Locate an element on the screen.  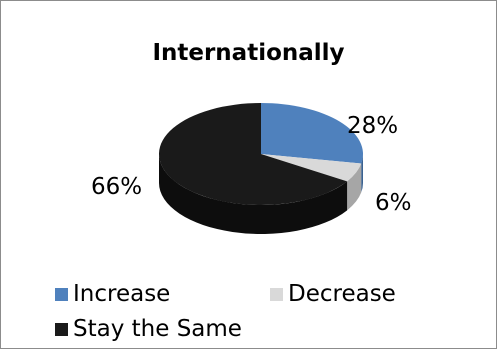
pie-side-increase is located at coordinates (362, 173).